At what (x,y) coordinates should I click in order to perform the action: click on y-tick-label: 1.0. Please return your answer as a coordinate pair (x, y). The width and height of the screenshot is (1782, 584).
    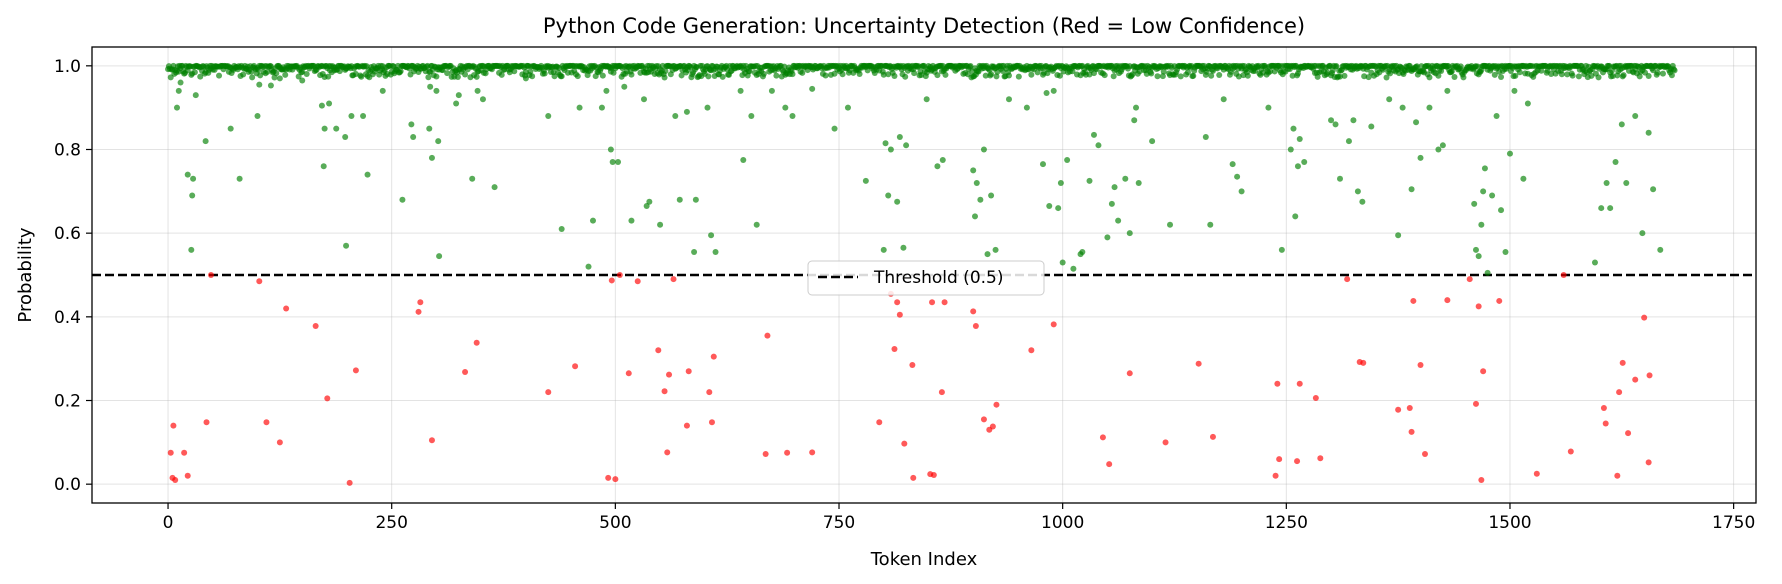
    Looking at the image, I should click on (67, 67).